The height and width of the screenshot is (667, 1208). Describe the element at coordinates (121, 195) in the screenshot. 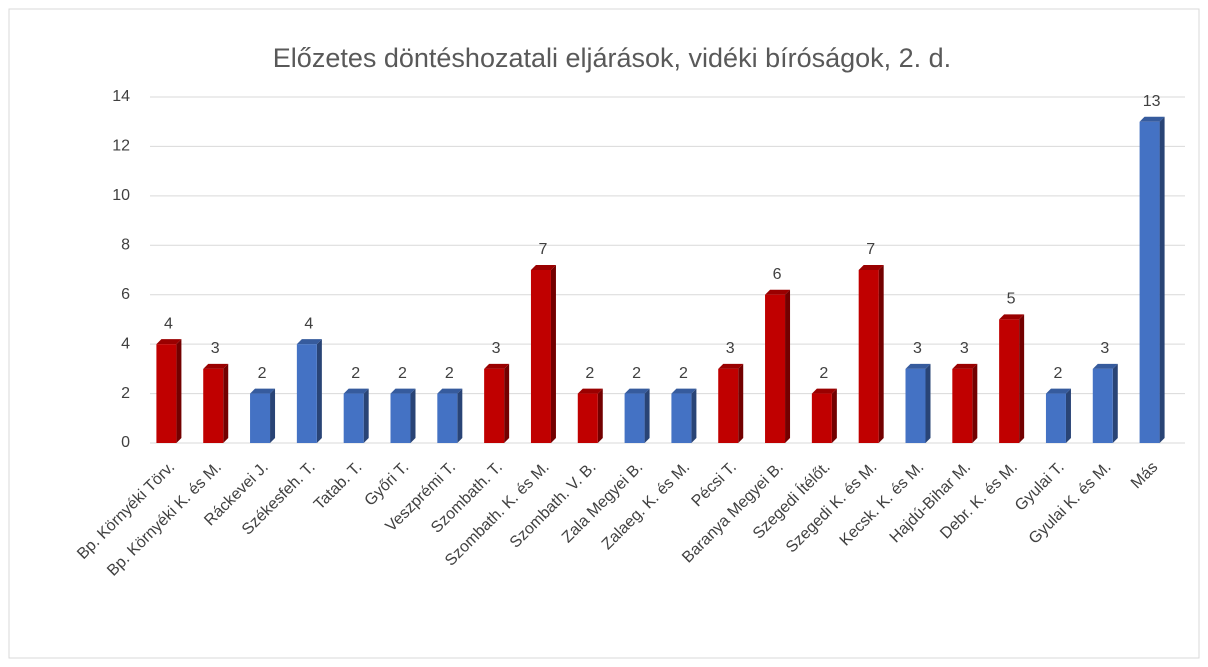

I see `y-tick-label: 10` at that location.